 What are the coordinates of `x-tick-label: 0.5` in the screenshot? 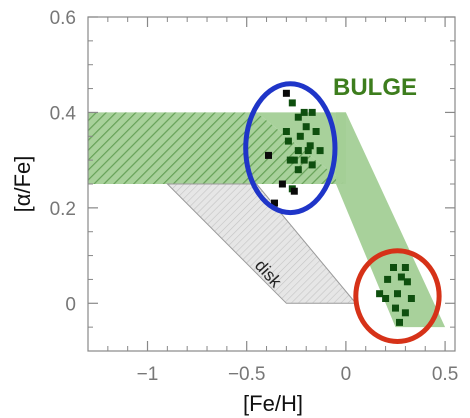 It's located at (445, 374).